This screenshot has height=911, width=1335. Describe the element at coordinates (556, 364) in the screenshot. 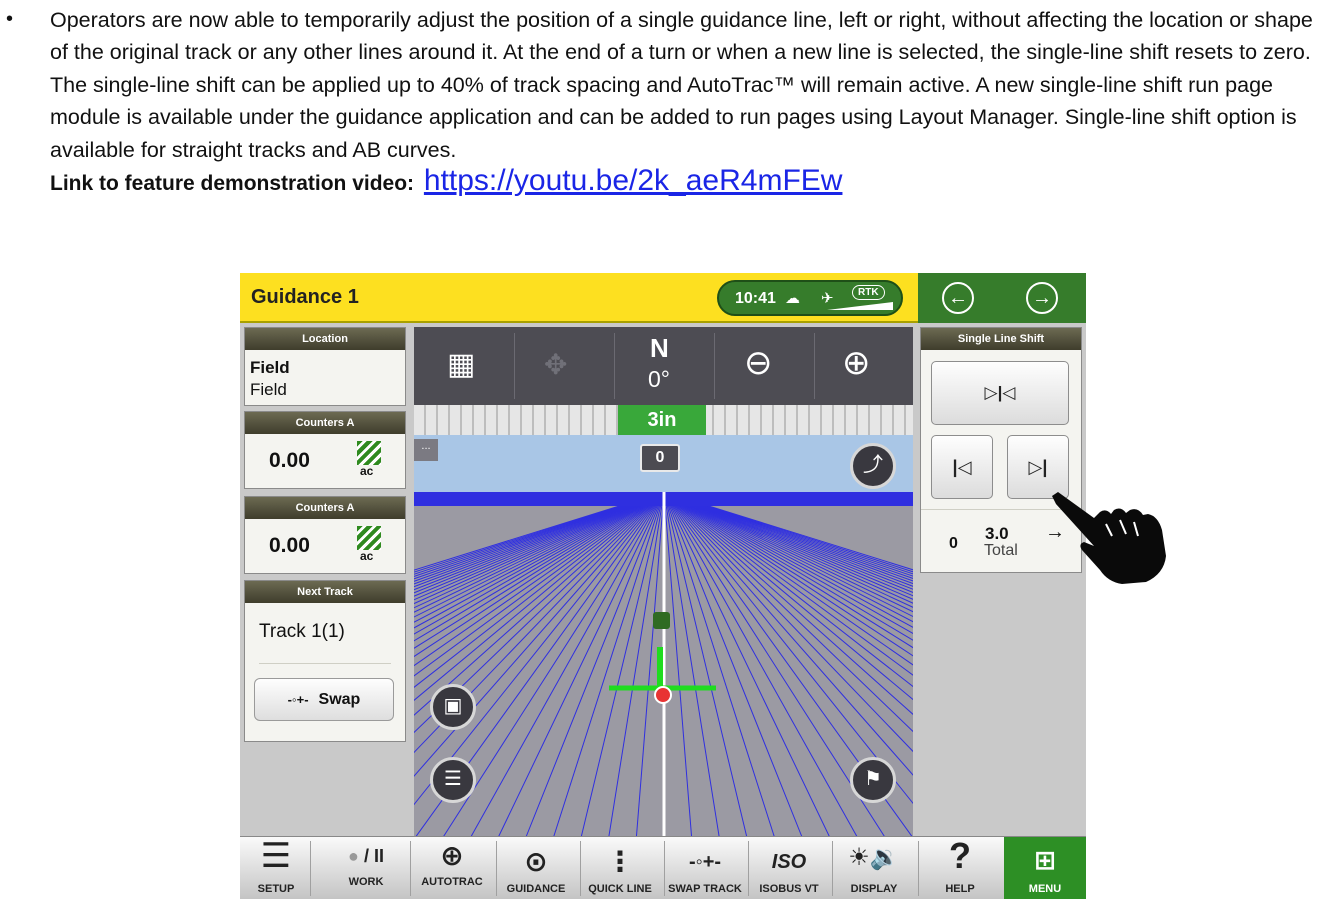

I see `pan-arrows-icon: ✥` at that location.